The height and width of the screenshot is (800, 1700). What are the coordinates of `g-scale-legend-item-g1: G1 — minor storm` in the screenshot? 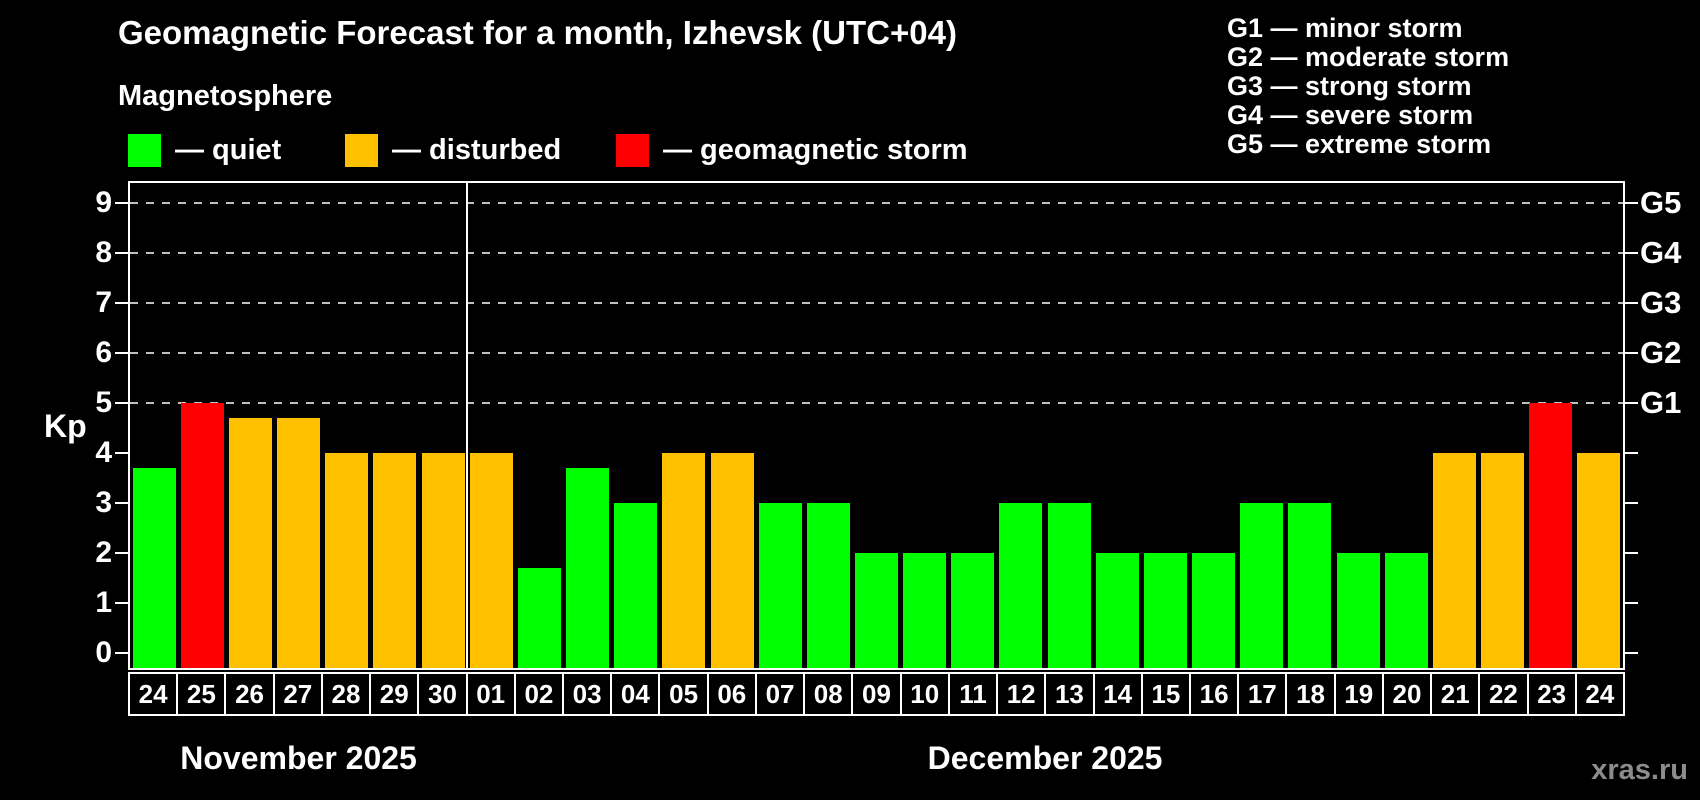 It's located at (1345, 28).